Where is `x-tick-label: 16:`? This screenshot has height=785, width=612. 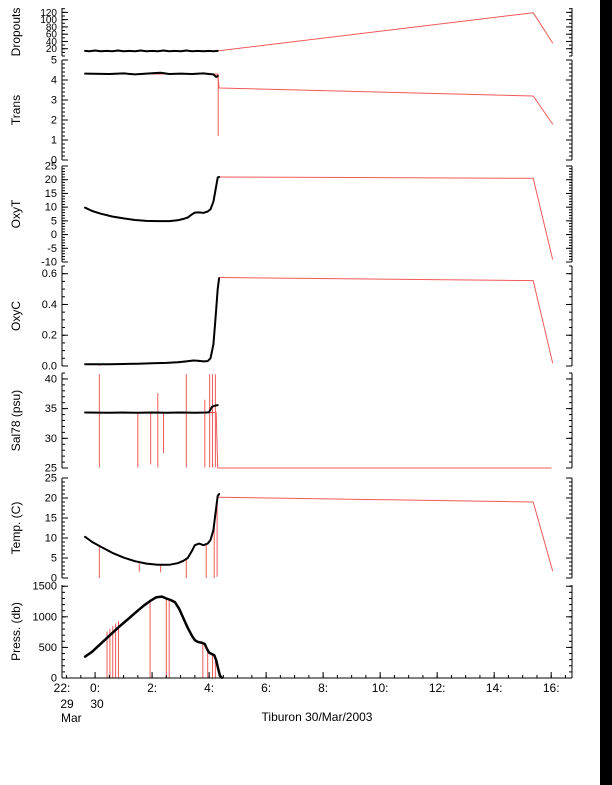
x-tick-label: 16: is located at coordinates (551, 688).